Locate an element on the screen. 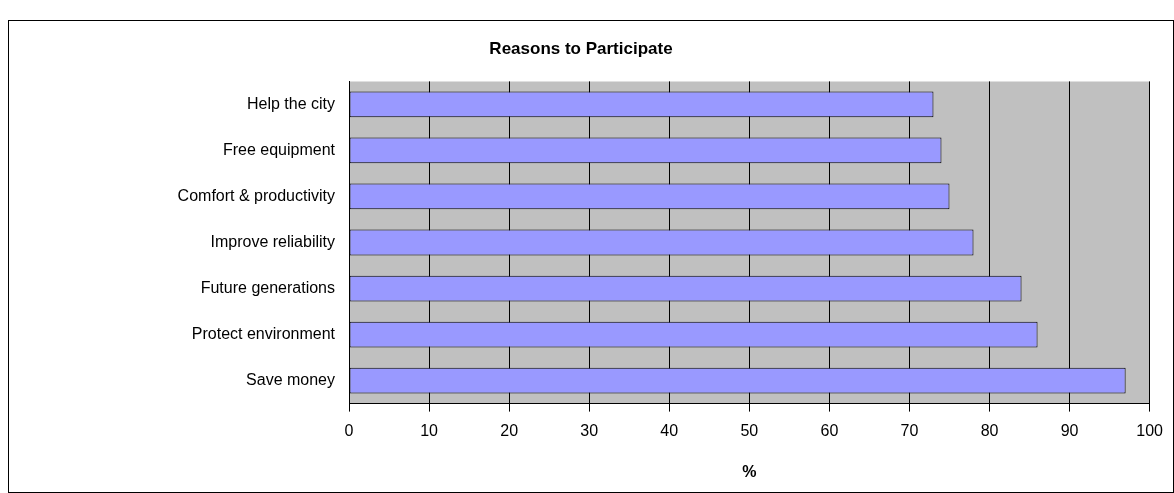 This screenshot has width=1174, height=493. x-axis-title: % is located at coordinates (749, 471).